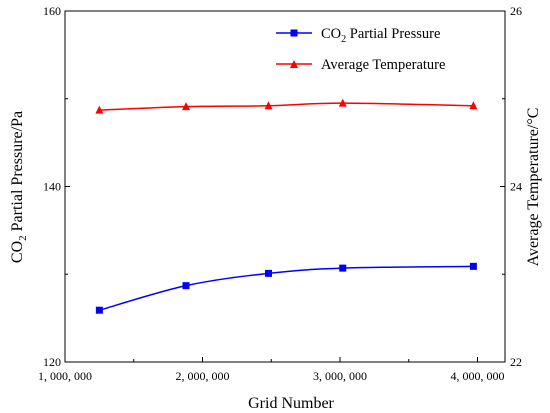  Describe the element at coordinates (286, 106) in the screenshot. I see `series-line-temp` at that location.